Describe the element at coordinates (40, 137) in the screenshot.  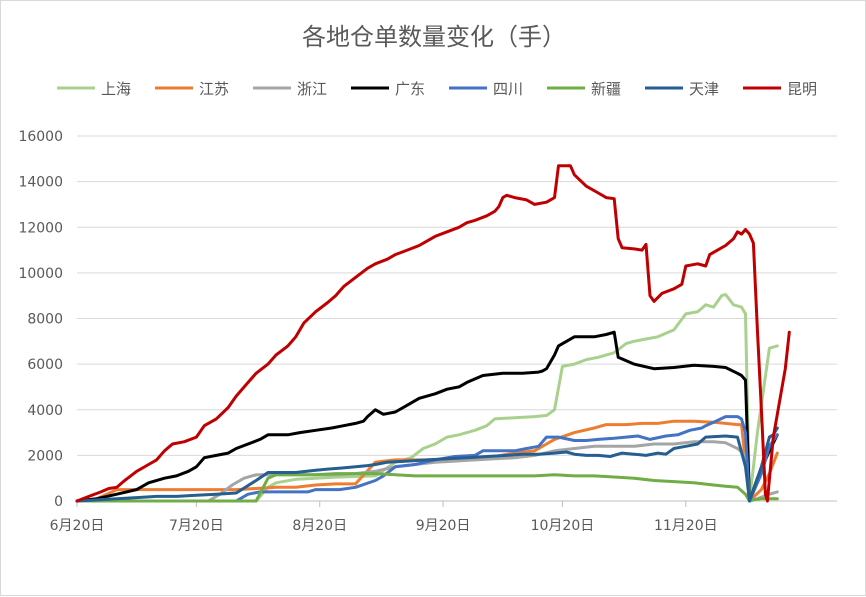
I see `y-tick-label: 16000` at that location.